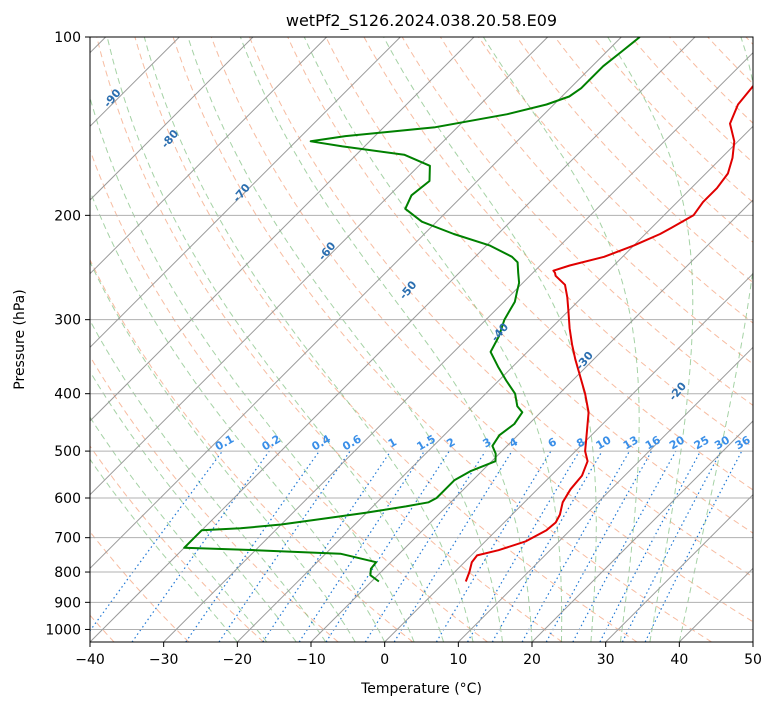 Image resolution: width=775 pixels, height=708 pixels. What do you see at coordinates (384, 660) in the screenshot?
I see `x-tick-label: 0` at bounding box center [384, 660].